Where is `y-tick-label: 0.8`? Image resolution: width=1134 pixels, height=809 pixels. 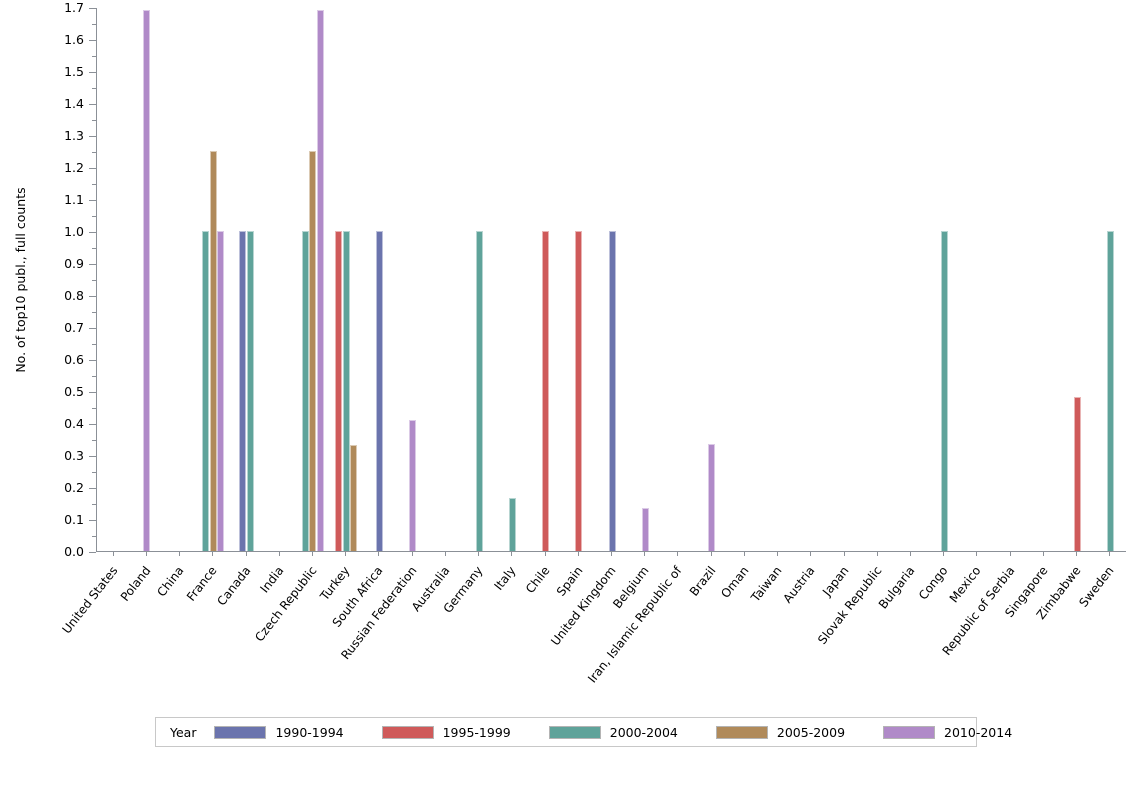
y-tick-label: 0.8 is located at coordinates (74, 295).